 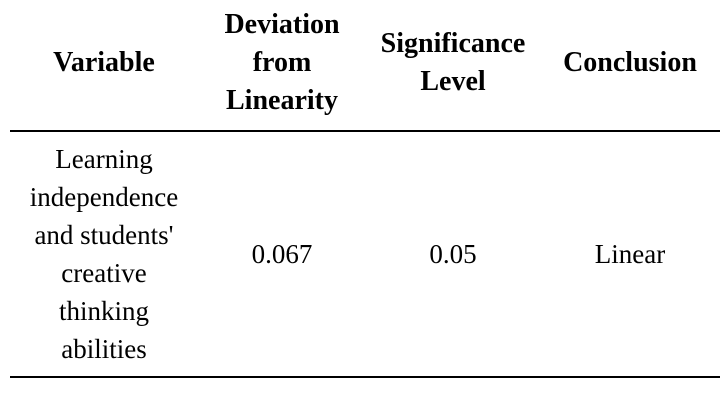 What do you see at coordinates (282, 254) in the screenshot?
I see `cell: 0.067` at bounding box center [282, 254].